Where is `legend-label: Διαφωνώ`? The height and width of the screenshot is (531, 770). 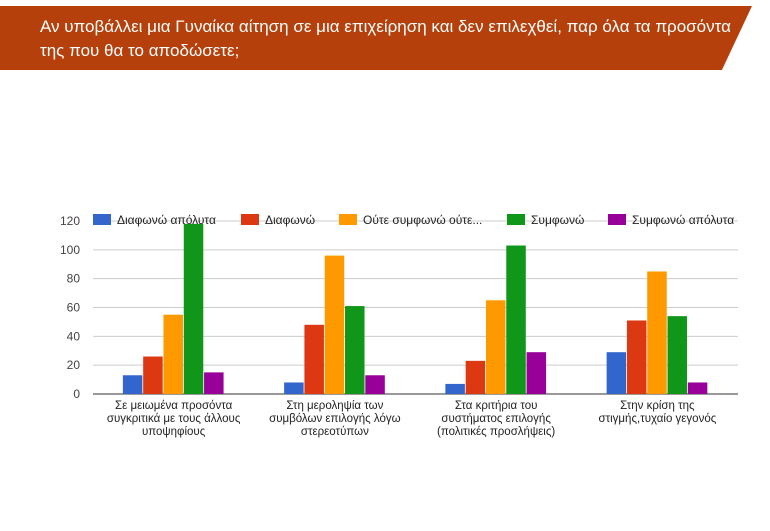 legend-label: Διαφωνώ is located at coordinates (290, 220).